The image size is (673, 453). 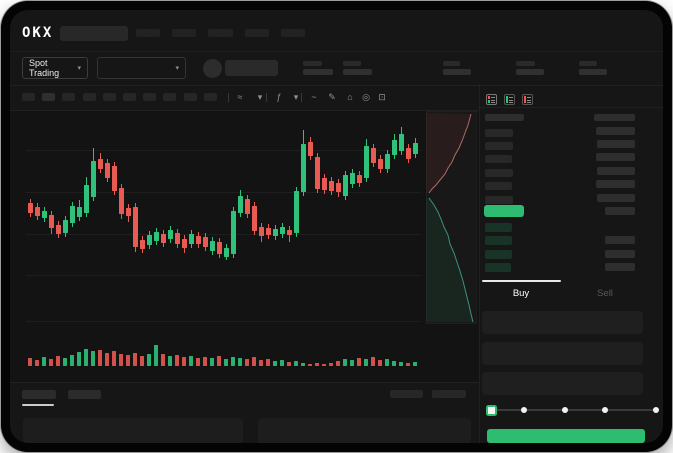 I want to click on toolbar-separator, so click(x=301, y=97).